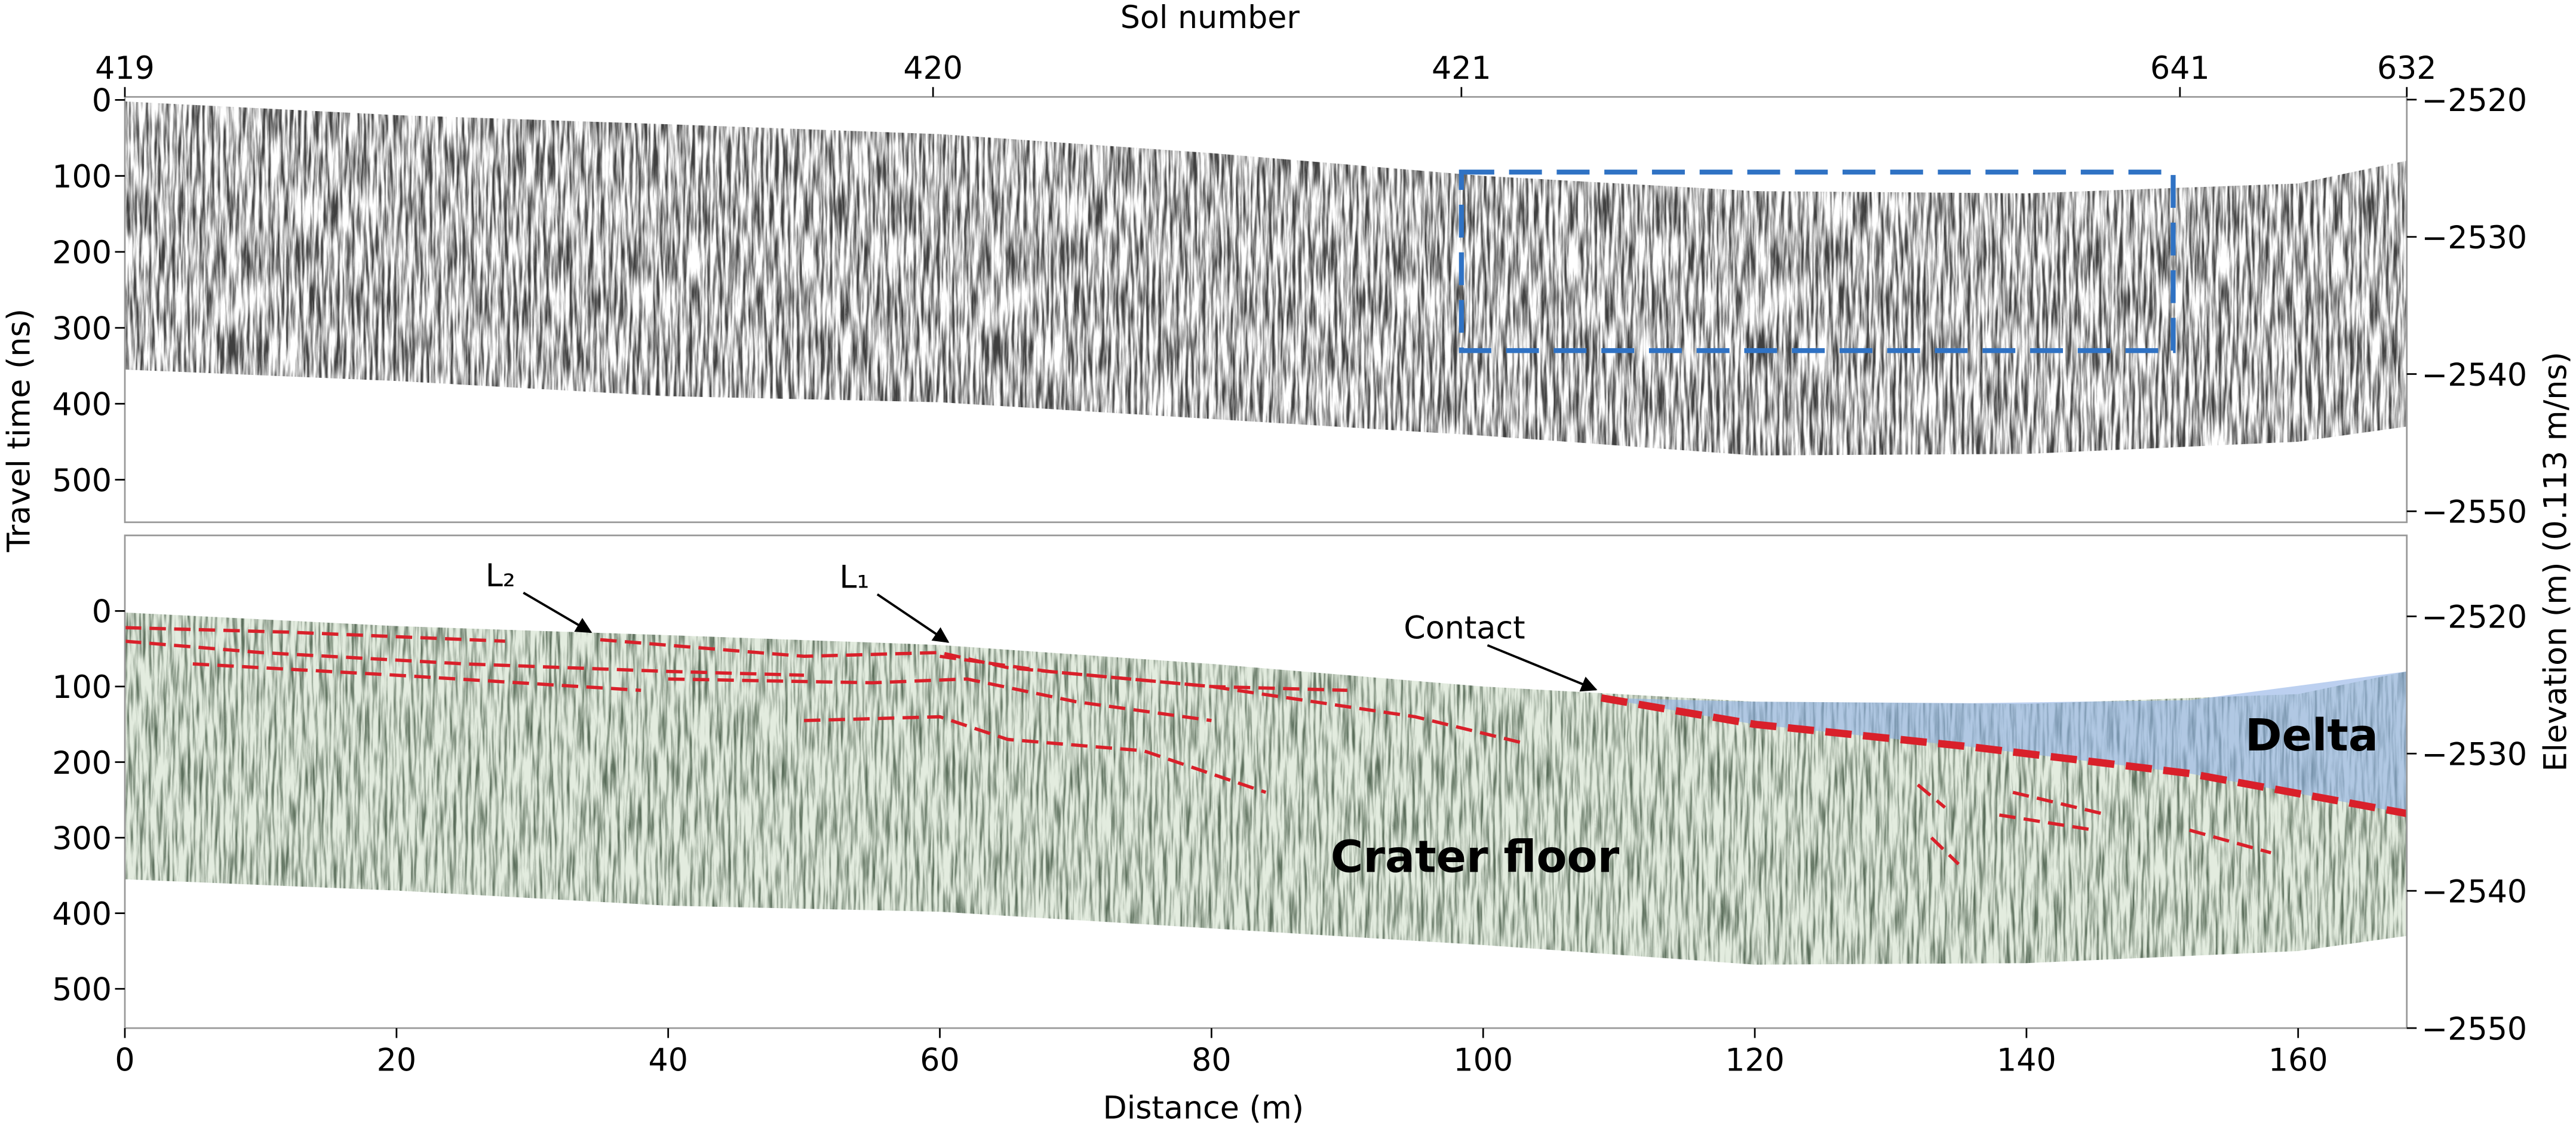 This screenshot has width=2576, height=1126. Describe the element at coordinates (1817, 261) in the screenshot. I see `highlight-box` at that location.